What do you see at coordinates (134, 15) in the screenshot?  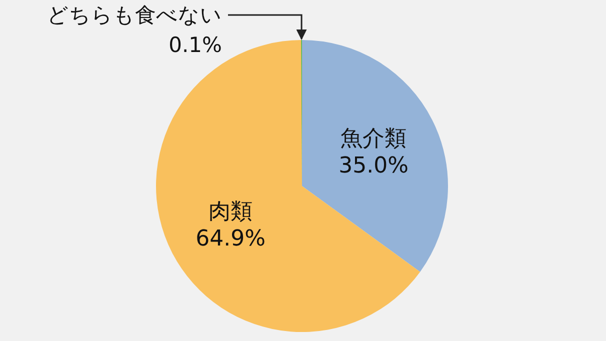 I see `slice-label: どちらも食べない` at bounding box center [134, 15].